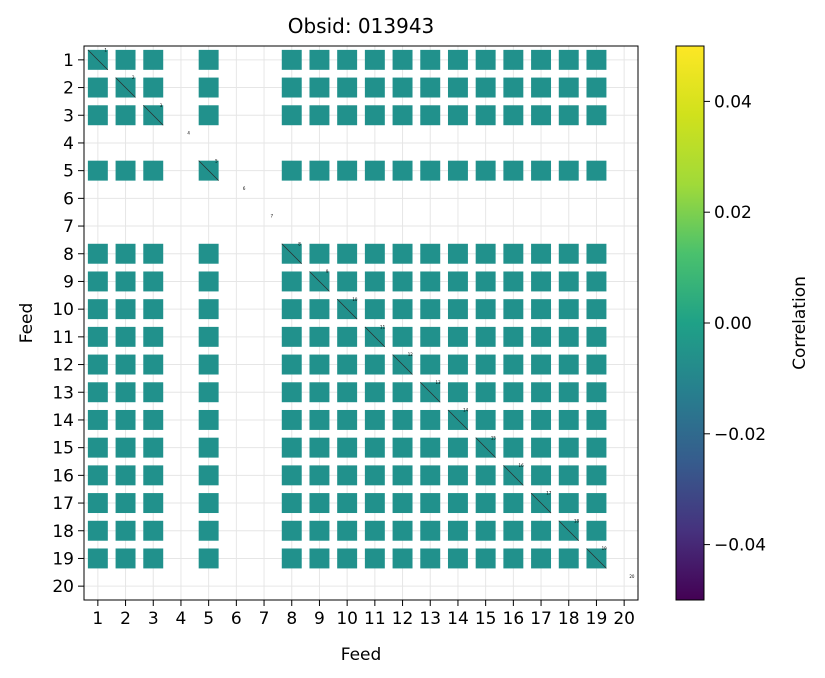 The image size is (825, 678). What do you see at coordinates (319, 619) in the screenshot?
I see `x-tick-label: 9` at bounding box center [319, 619].